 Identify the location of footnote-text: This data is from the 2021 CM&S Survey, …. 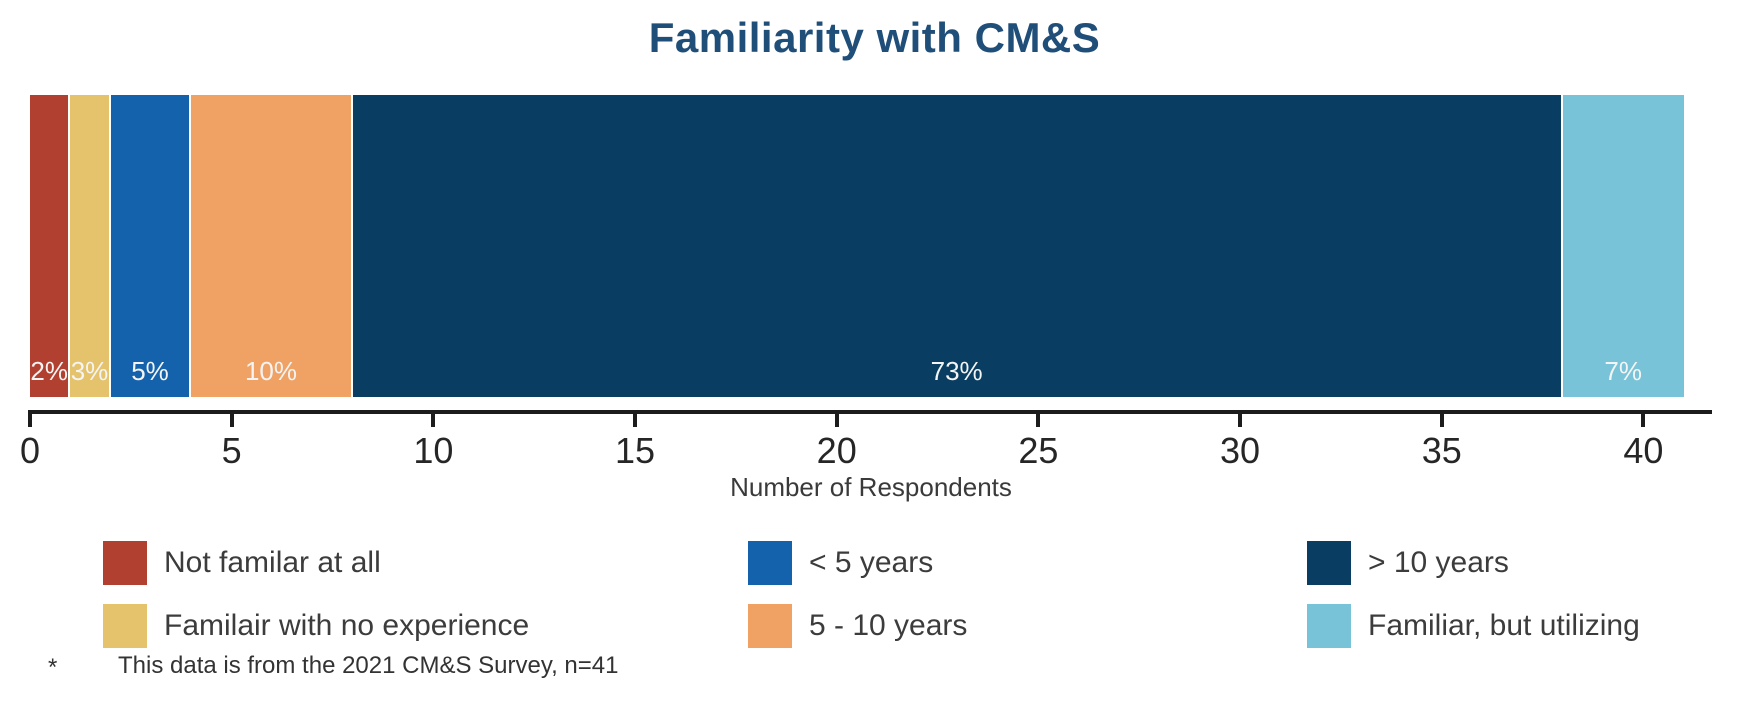
(368, 665).